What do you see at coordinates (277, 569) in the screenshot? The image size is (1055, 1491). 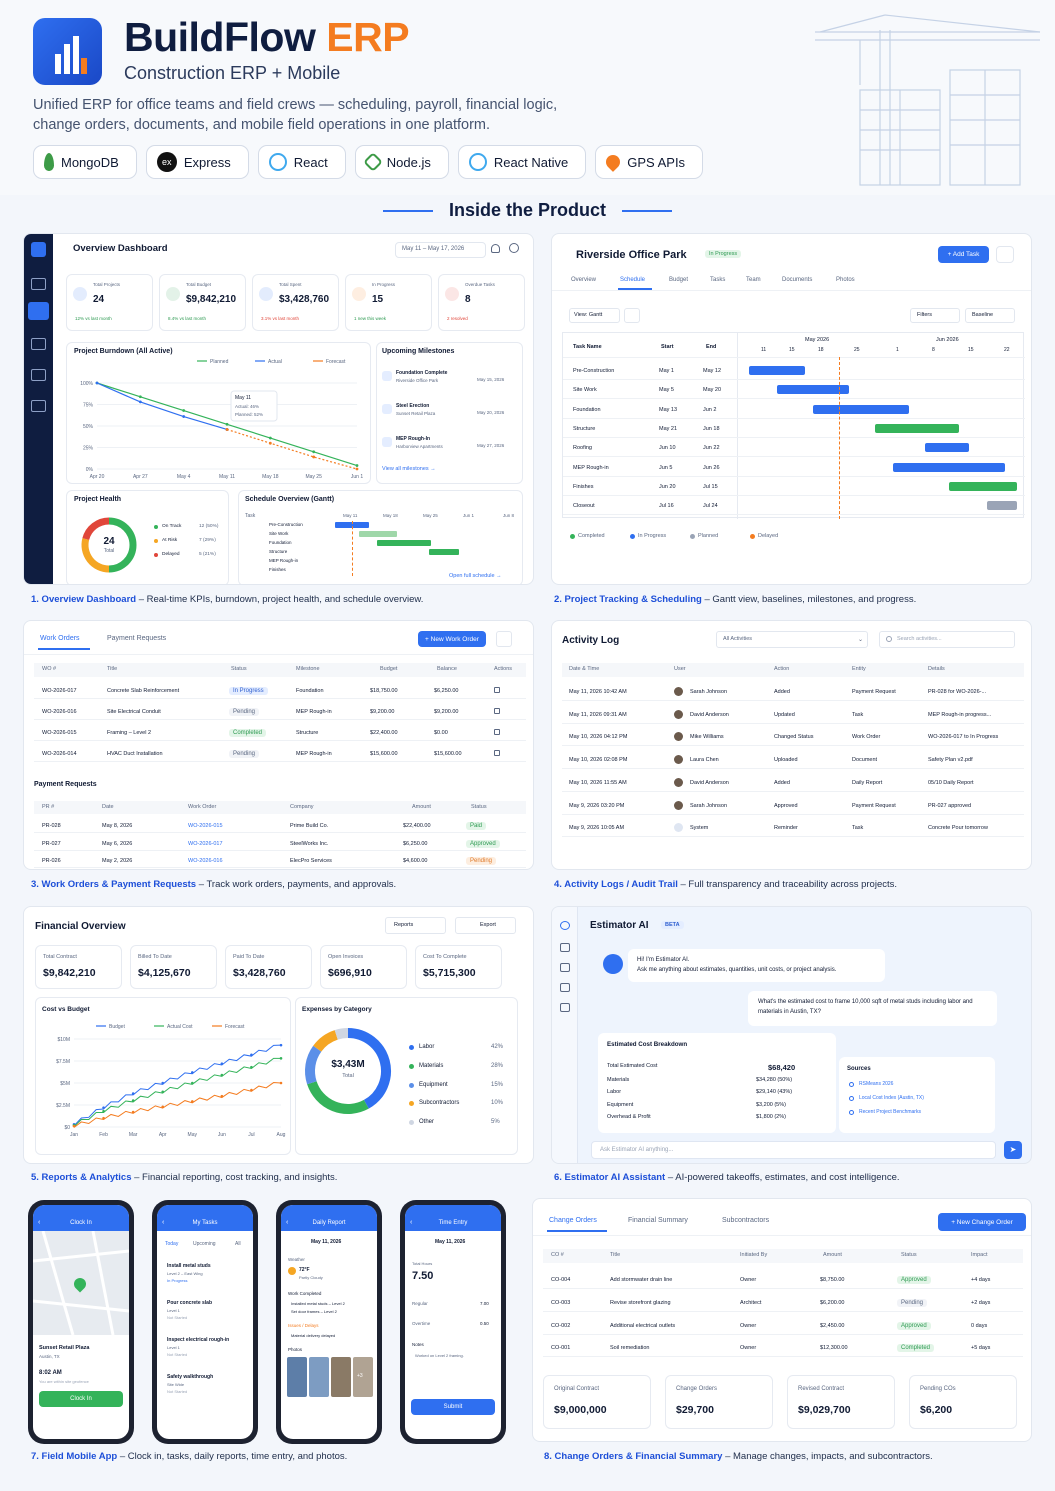 I see `gantt-task: Finishes` at bounding box center [277, 569].